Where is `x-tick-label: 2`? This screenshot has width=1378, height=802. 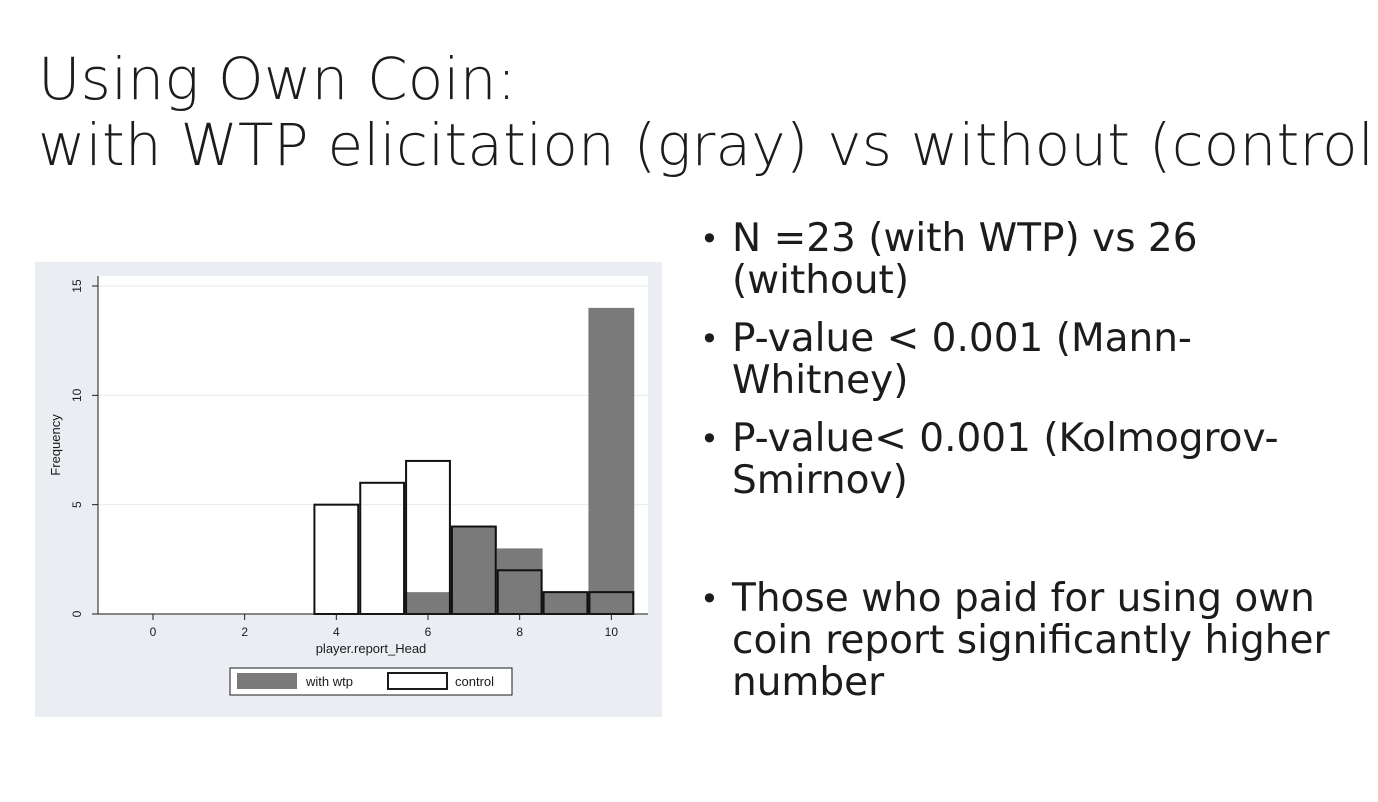
x-tick-label: 2 is located at coordinates (244, 632).